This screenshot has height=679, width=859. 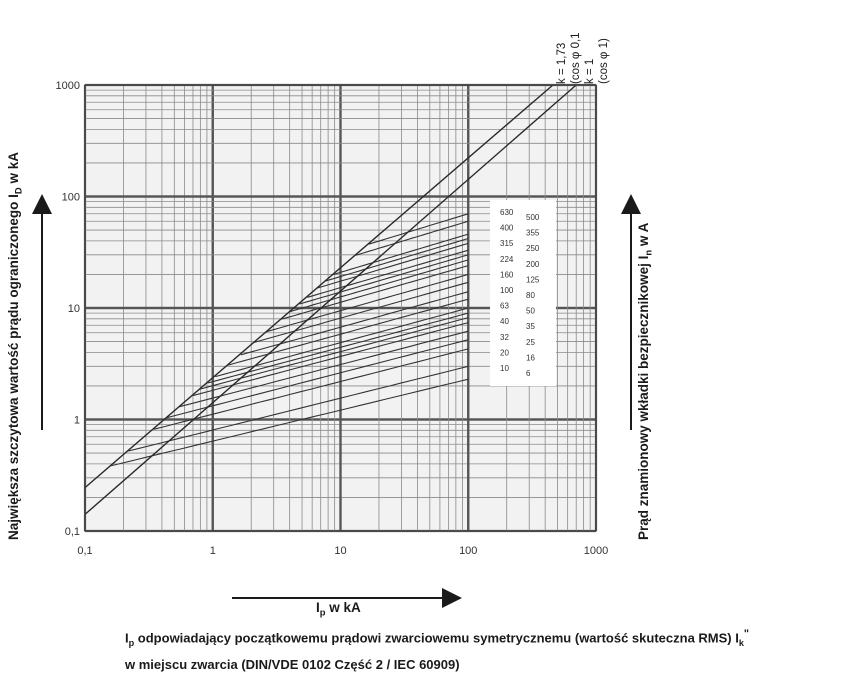 I want to click on rating-right-25: 25, so click(x=530, y=342).